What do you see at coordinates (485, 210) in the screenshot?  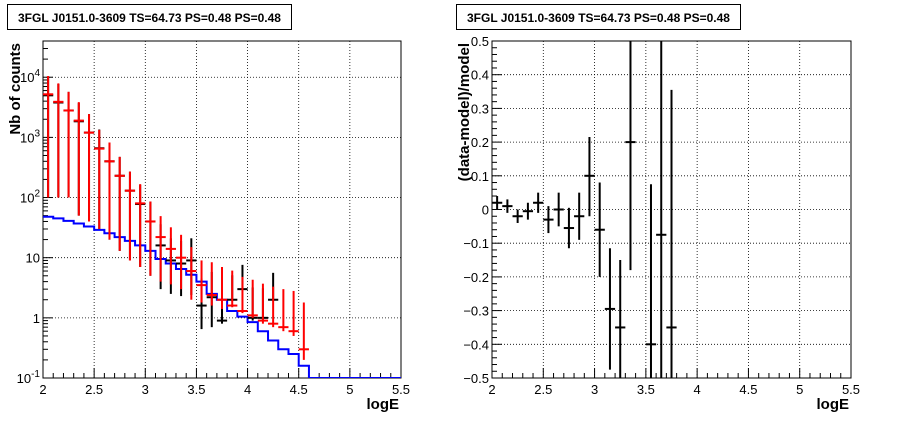 I see `right-y-tick-label: 0` at bounding box center [485, 210].